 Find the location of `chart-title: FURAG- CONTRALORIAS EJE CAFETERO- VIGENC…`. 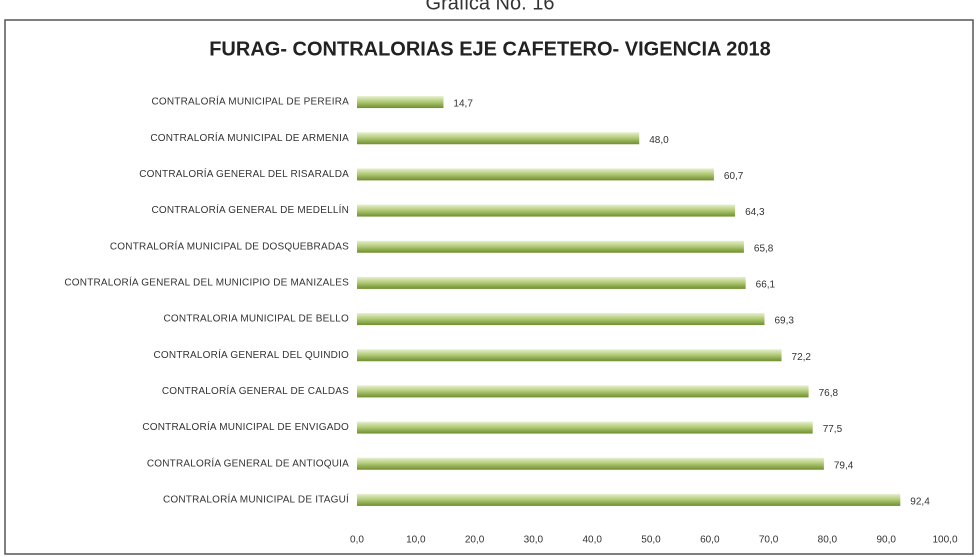

chart-title: FURAG- CONTRALORIAS EJE CAFETERO- VIGENC… is located at coordinates (490, 49).